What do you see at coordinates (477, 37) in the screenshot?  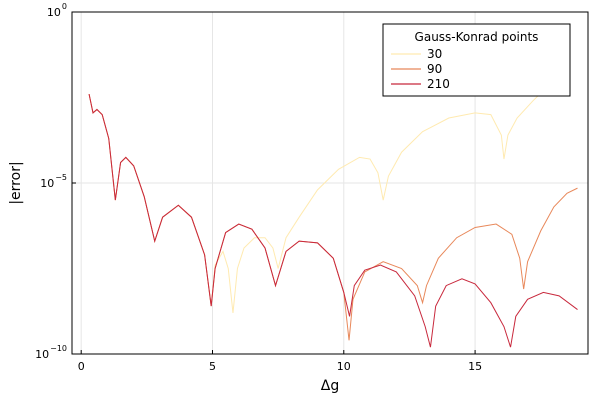 I see `legend-title: Gauss-Konrad points` at bounding box center [477, 37].